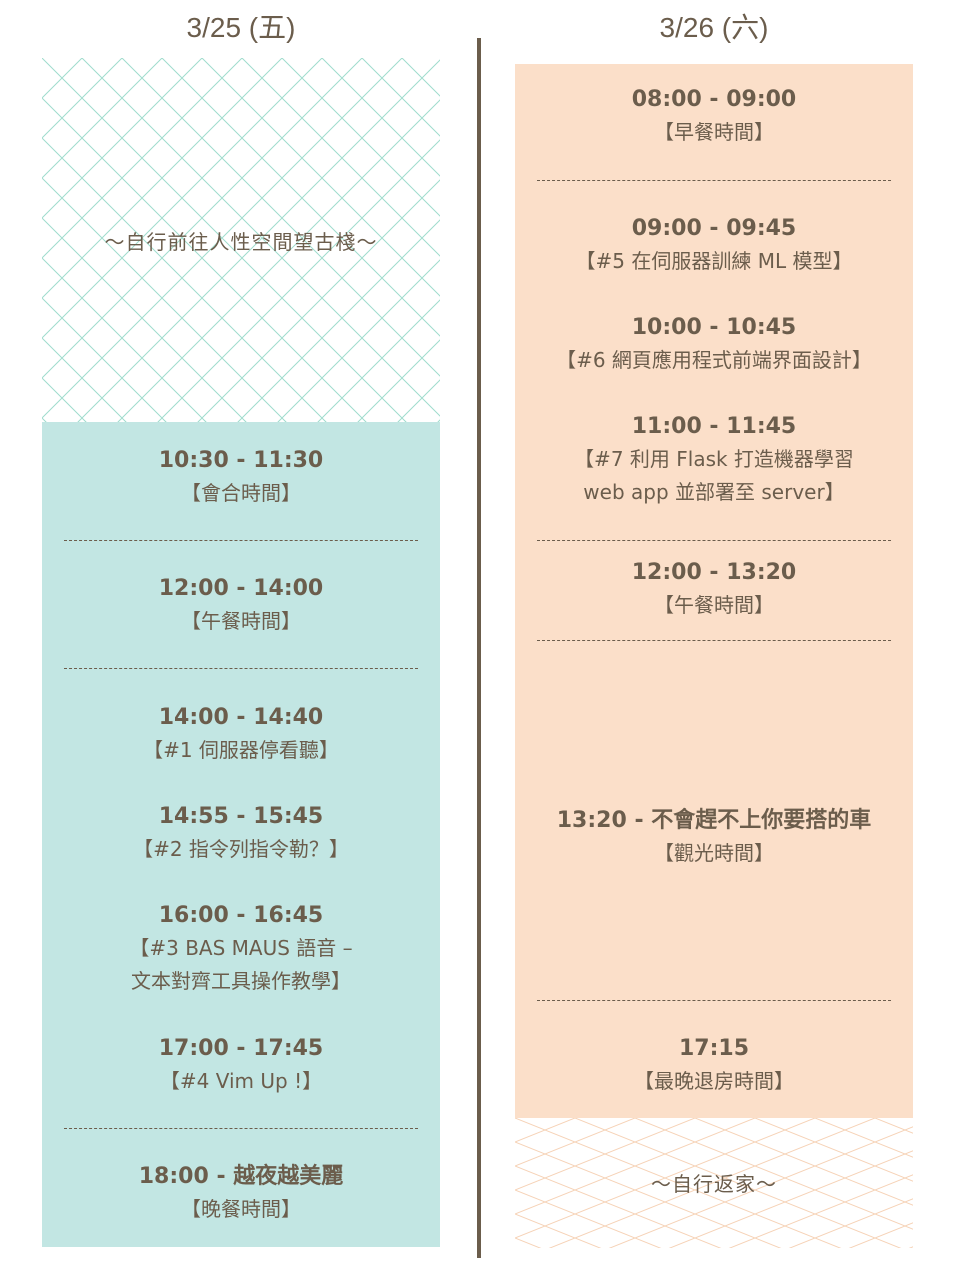 Image resolution: width=959 pixels, height=1272 pixels. I want to click on schedule-item: 14:55 - 15:45 【#2 指令列指令勒？】, so click(241, 833).